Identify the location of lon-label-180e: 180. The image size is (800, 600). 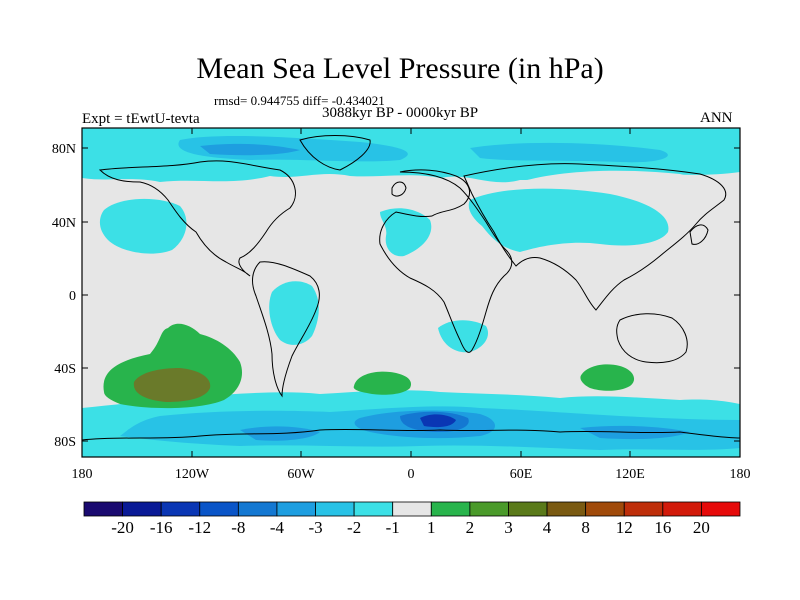
(740, 474).